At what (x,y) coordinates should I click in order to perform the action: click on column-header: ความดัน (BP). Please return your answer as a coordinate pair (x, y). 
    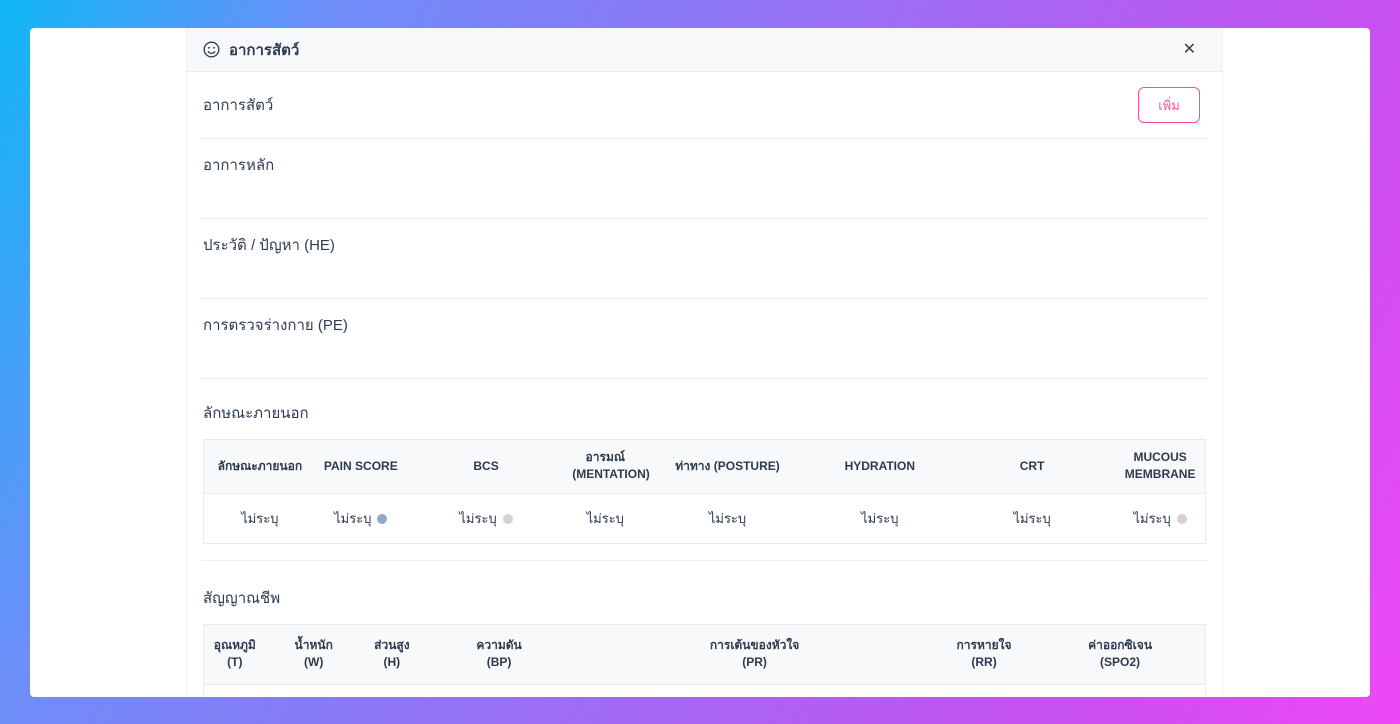
    Looking at the image, I should click on (499, 654).